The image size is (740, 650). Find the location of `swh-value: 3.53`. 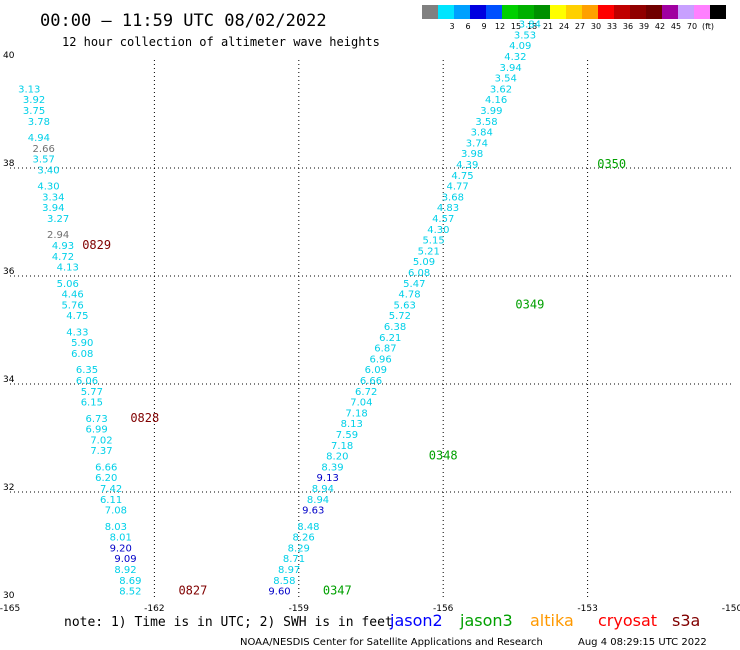

swh-value: 3.53 is located at coordinates (525, 35).